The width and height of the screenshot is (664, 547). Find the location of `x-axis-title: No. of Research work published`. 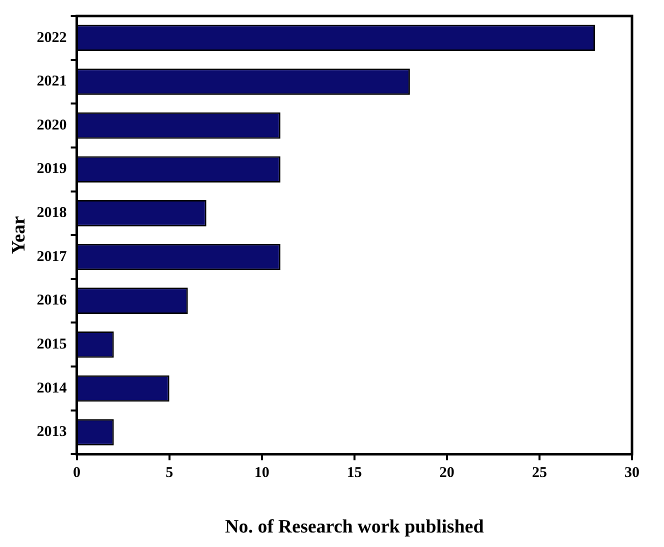

x-axis-title: No. of Research work published is located at coordinates (354, 527).